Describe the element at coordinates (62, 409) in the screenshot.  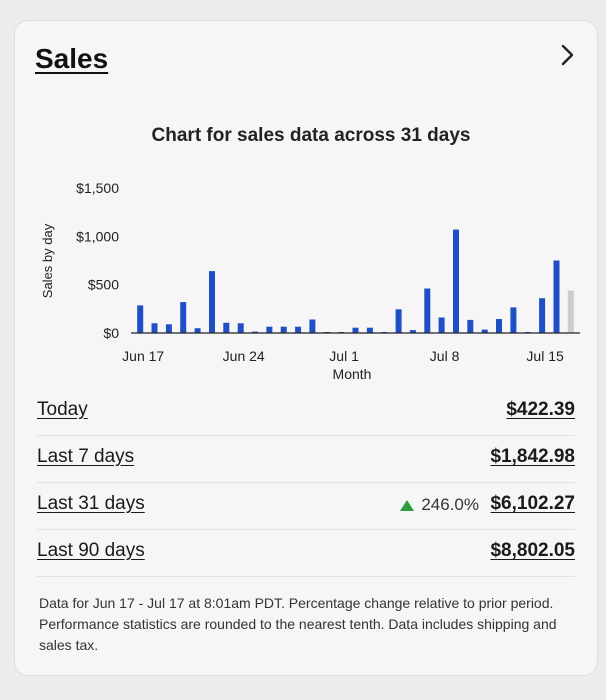
I see `stat-label-today: Today` at that location.